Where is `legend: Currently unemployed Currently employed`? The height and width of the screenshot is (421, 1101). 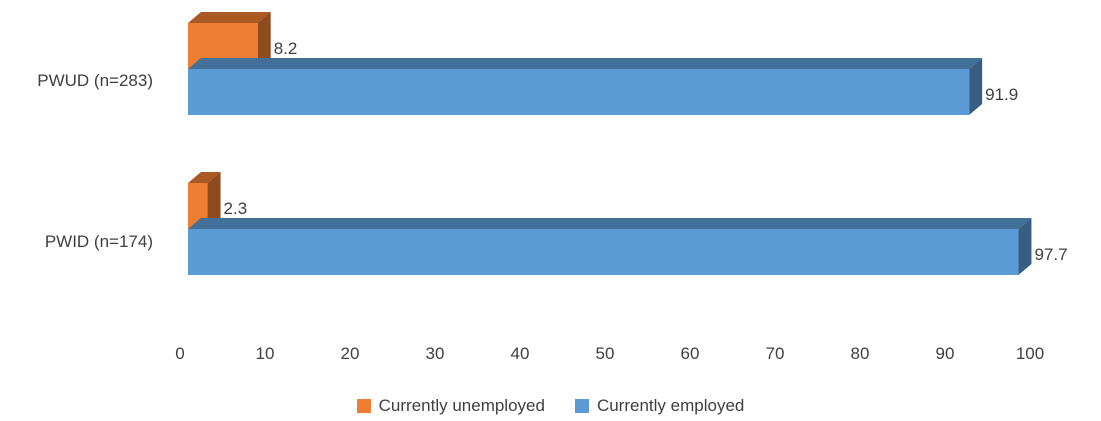 legend: Currently unemployed Currently employed is located at coordinates (550, 406).